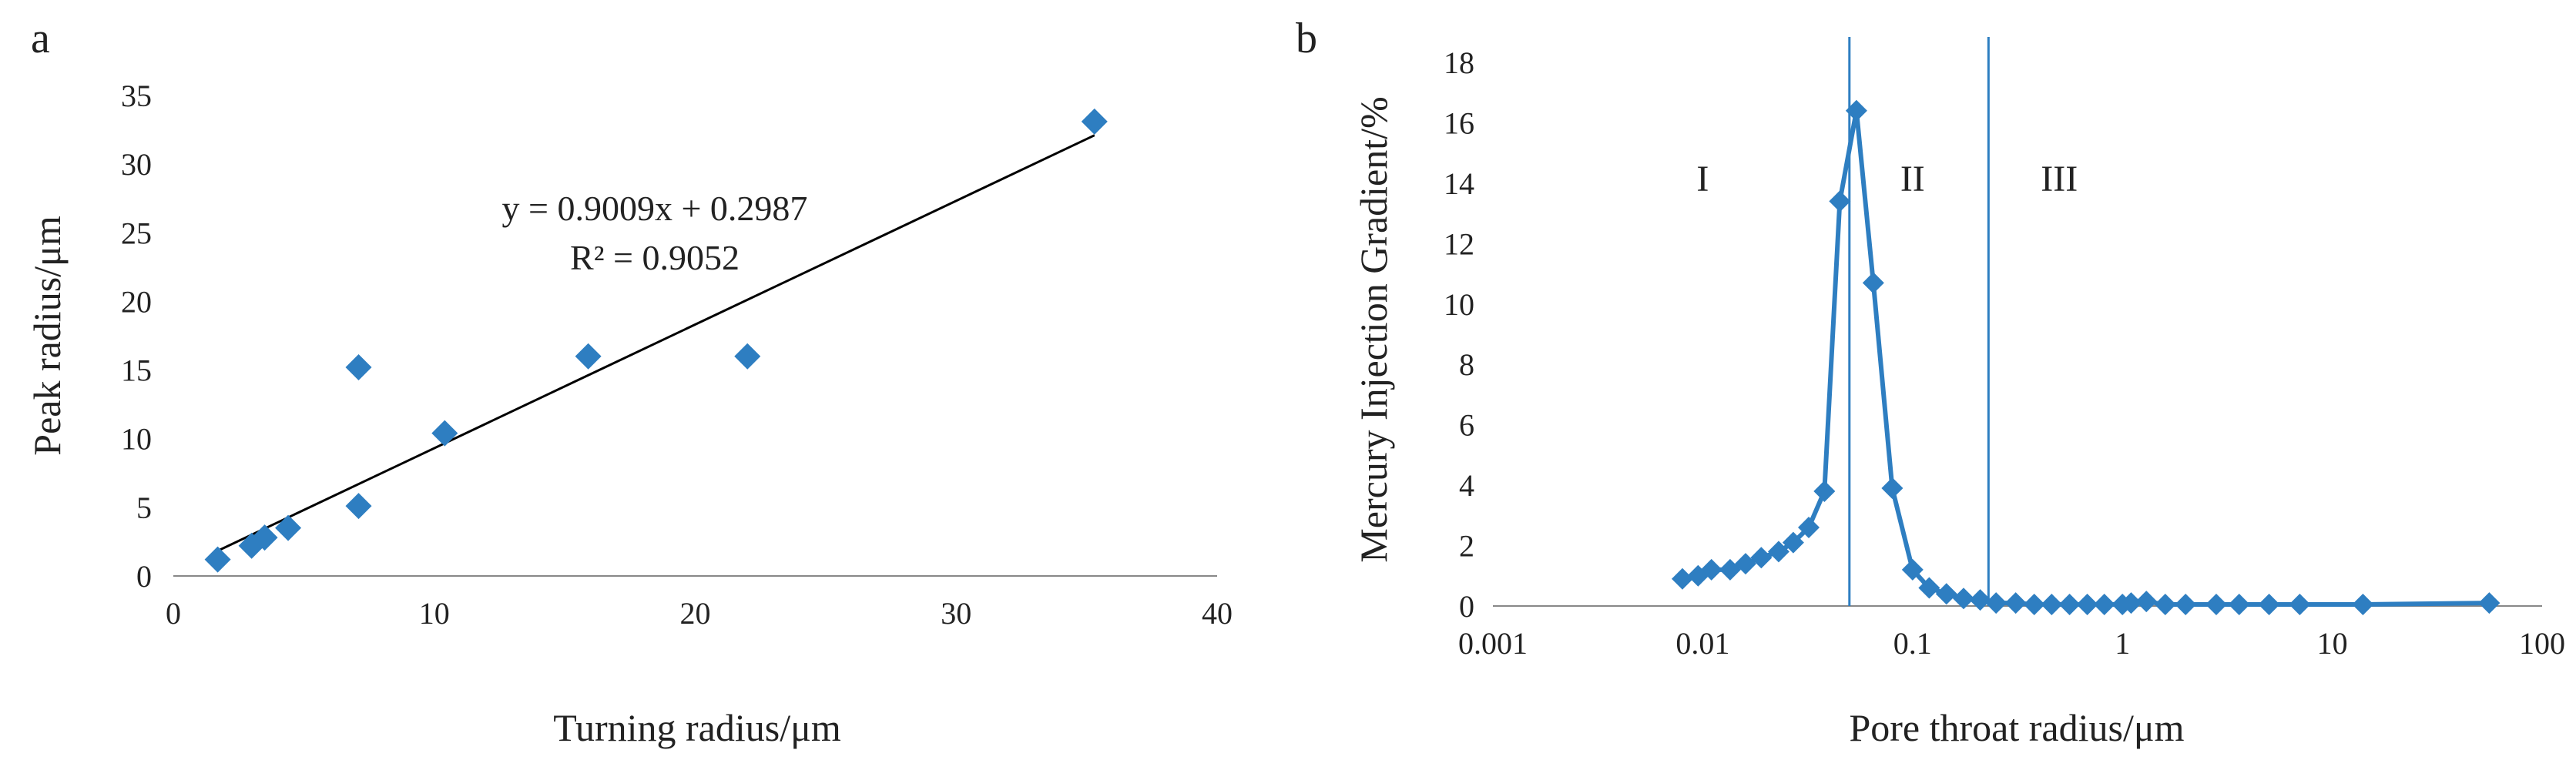  I want to click on panel-b-letter: b, so click(1306, 38).